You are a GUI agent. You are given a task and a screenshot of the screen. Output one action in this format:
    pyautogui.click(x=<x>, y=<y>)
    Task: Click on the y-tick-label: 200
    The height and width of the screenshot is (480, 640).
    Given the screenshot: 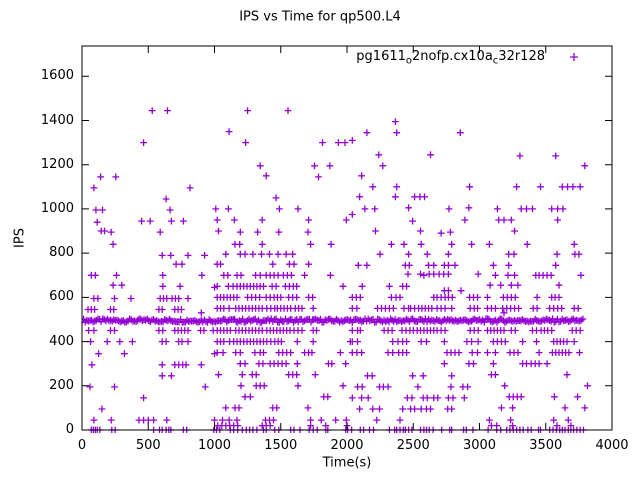 What is the action you would take?
    pyautogui.click(x=61, y=385)
    